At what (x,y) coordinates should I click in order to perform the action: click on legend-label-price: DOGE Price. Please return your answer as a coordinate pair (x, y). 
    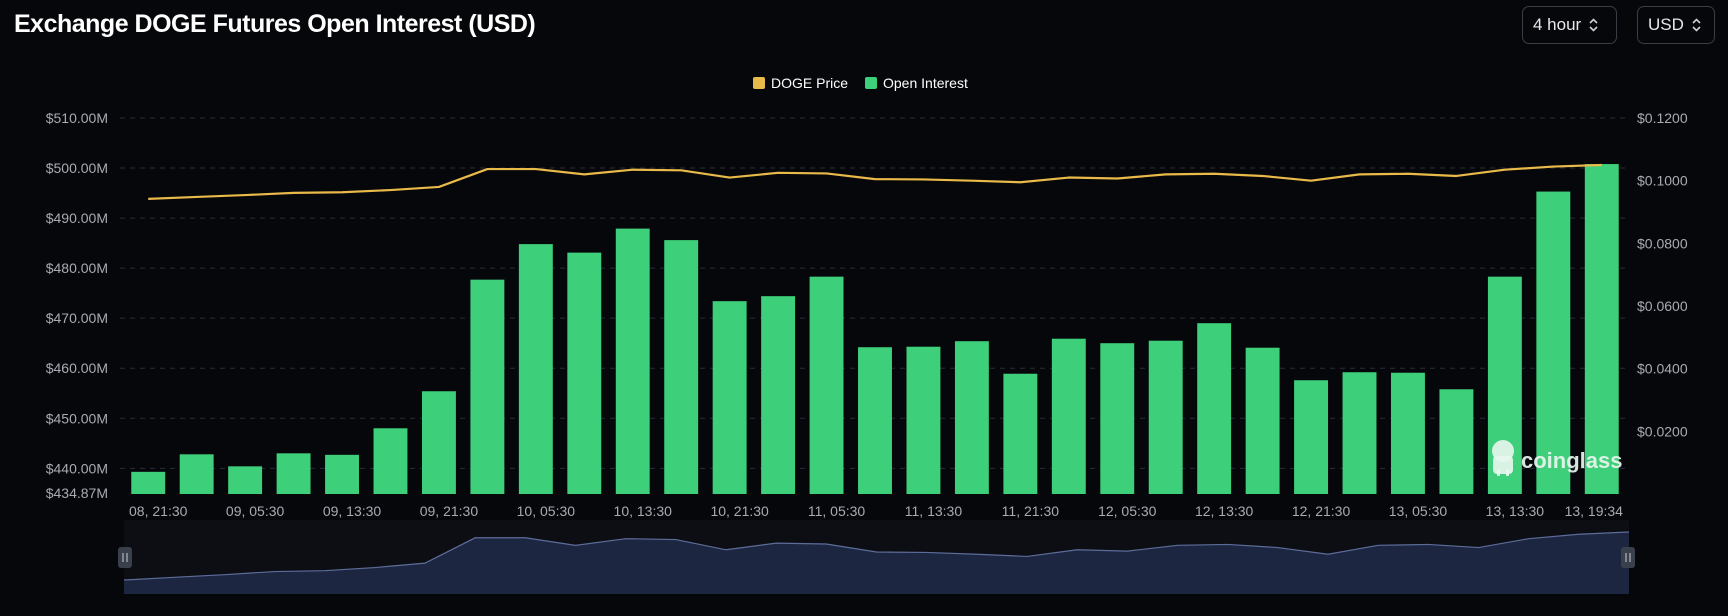
    Looking at the image, I should click on (809, 83).